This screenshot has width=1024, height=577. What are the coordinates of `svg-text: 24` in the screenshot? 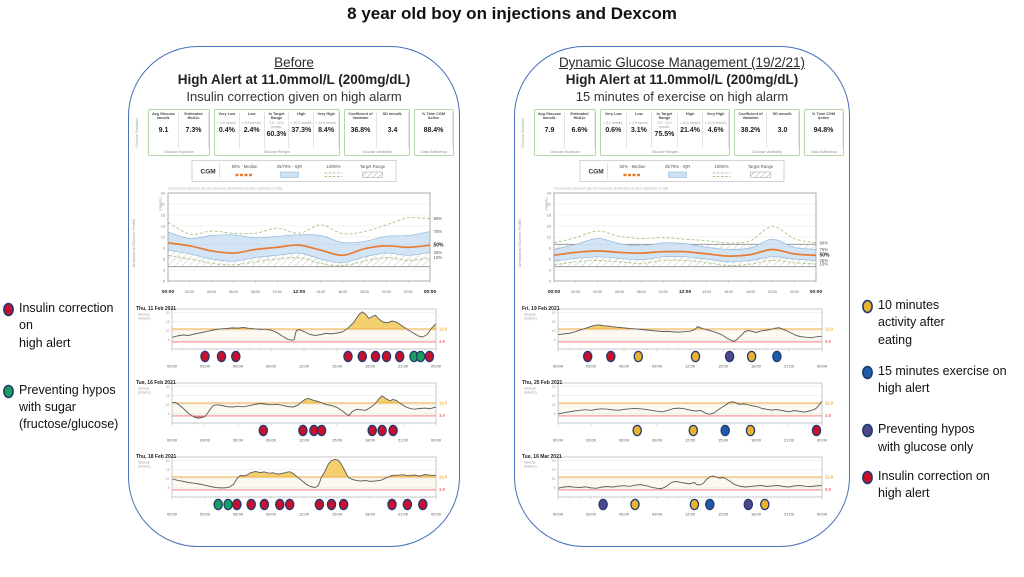 It's located at (163, 193).